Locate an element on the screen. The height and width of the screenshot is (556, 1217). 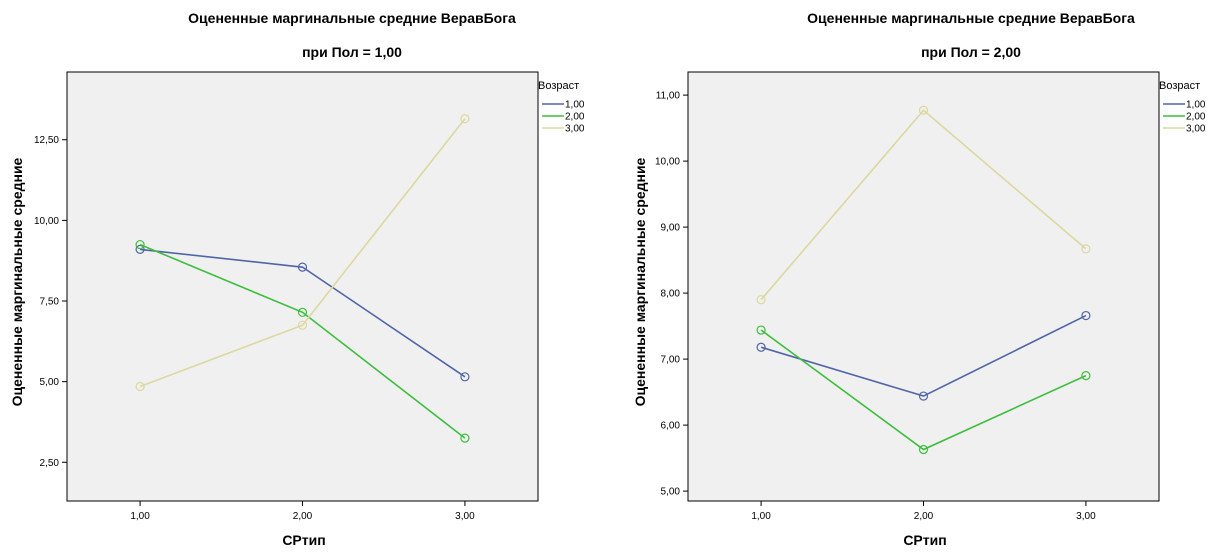
y-tick-label: 6,00 is located at coordinates (671, 426).